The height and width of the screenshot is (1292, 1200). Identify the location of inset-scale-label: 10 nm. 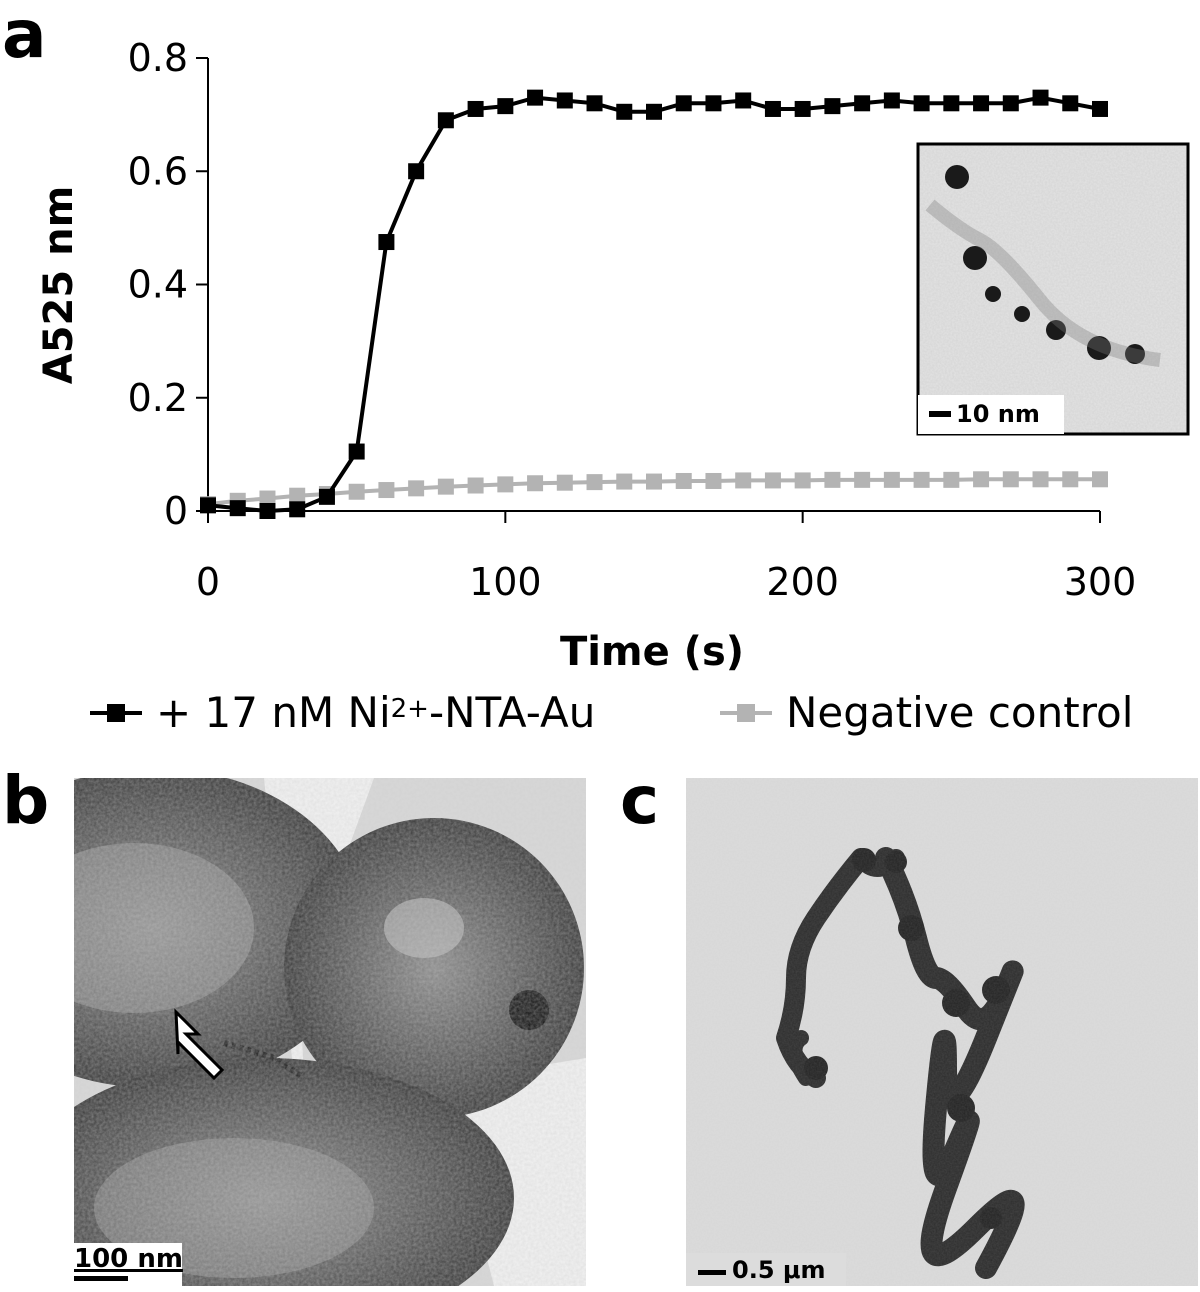
(998, 414).